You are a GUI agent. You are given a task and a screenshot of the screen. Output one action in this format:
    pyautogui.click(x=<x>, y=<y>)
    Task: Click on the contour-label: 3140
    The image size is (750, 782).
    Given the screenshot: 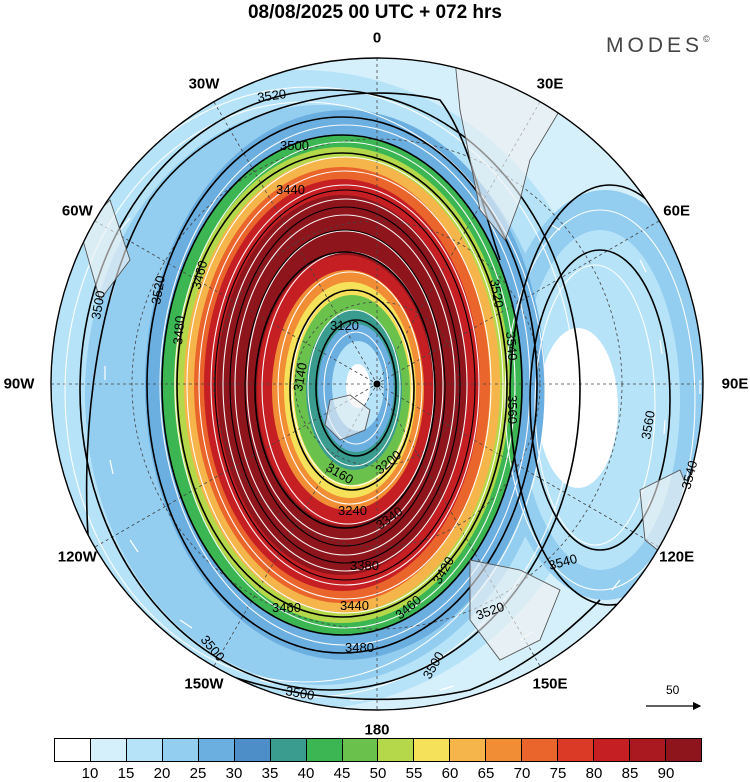 What is the action you would take?
    pyautogui.click(x=300, y=376)
    